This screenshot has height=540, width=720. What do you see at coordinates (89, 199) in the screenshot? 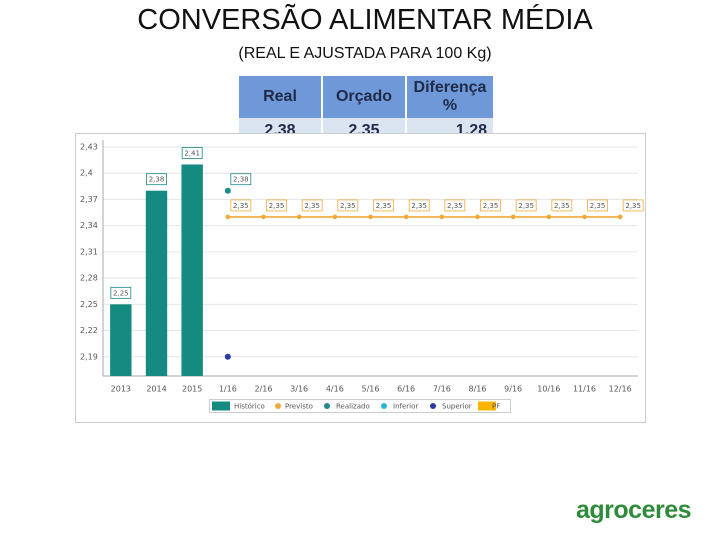
I see `y-tick-label: 2,37` at bounding box center [89, 199].